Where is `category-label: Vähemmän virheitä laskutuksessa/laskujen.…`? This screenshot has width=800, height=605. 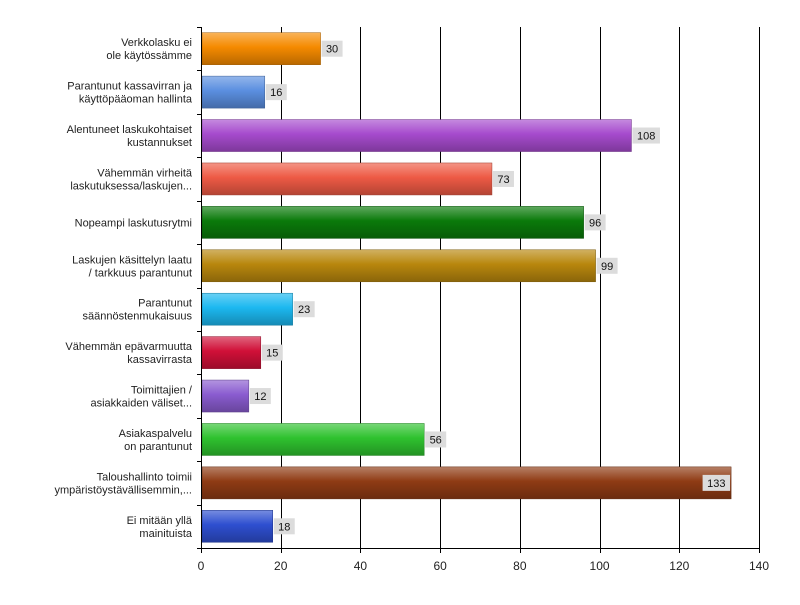
category-label: Vähemmän virheitä laskutuksessa/laskujen.… is located at coordinates (131, 179).